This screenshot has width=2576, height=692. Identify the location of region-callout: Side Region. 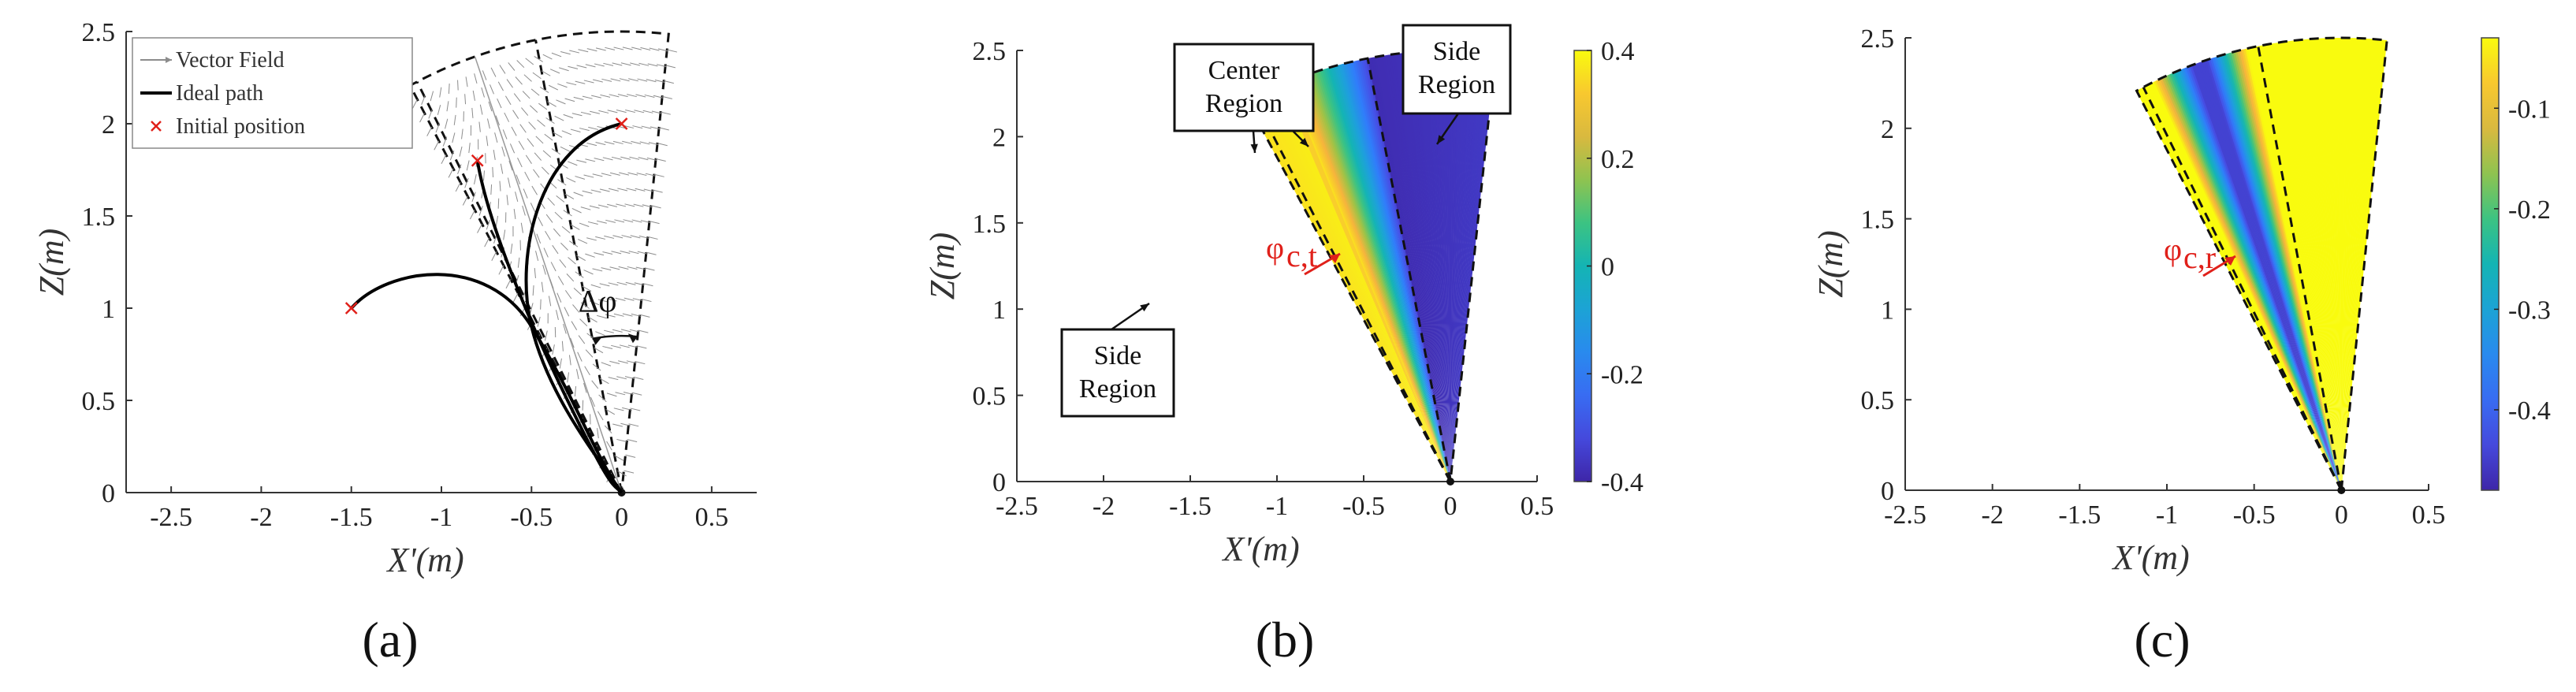
(1457, 84).